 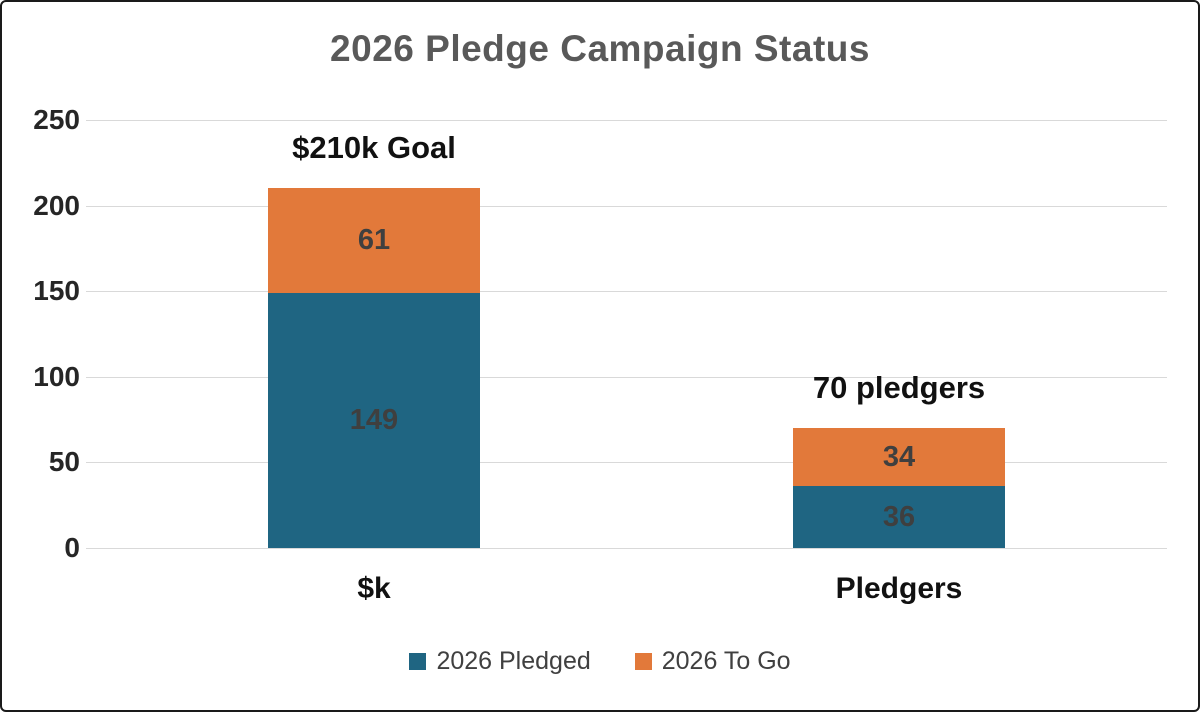 What do you see at coordinates (600, 48) in the screenshot?
I see `chart-title: 2026 Pledge Campaign Status` at bounding box center [600, 48].